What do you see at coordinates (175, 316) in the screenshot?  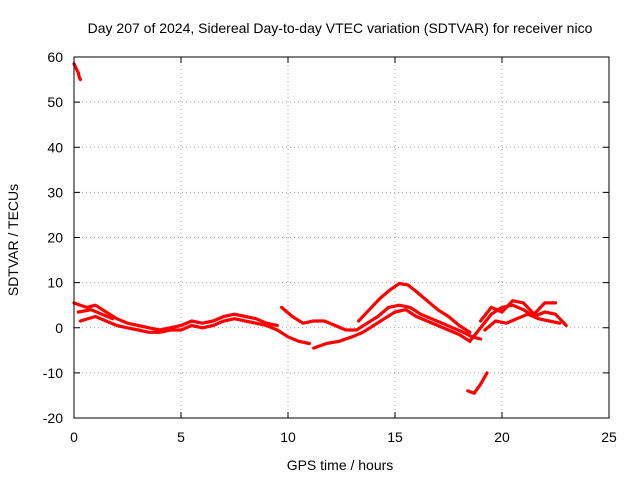 I see `series-line-main-trace` at bounding box center [175, 316].